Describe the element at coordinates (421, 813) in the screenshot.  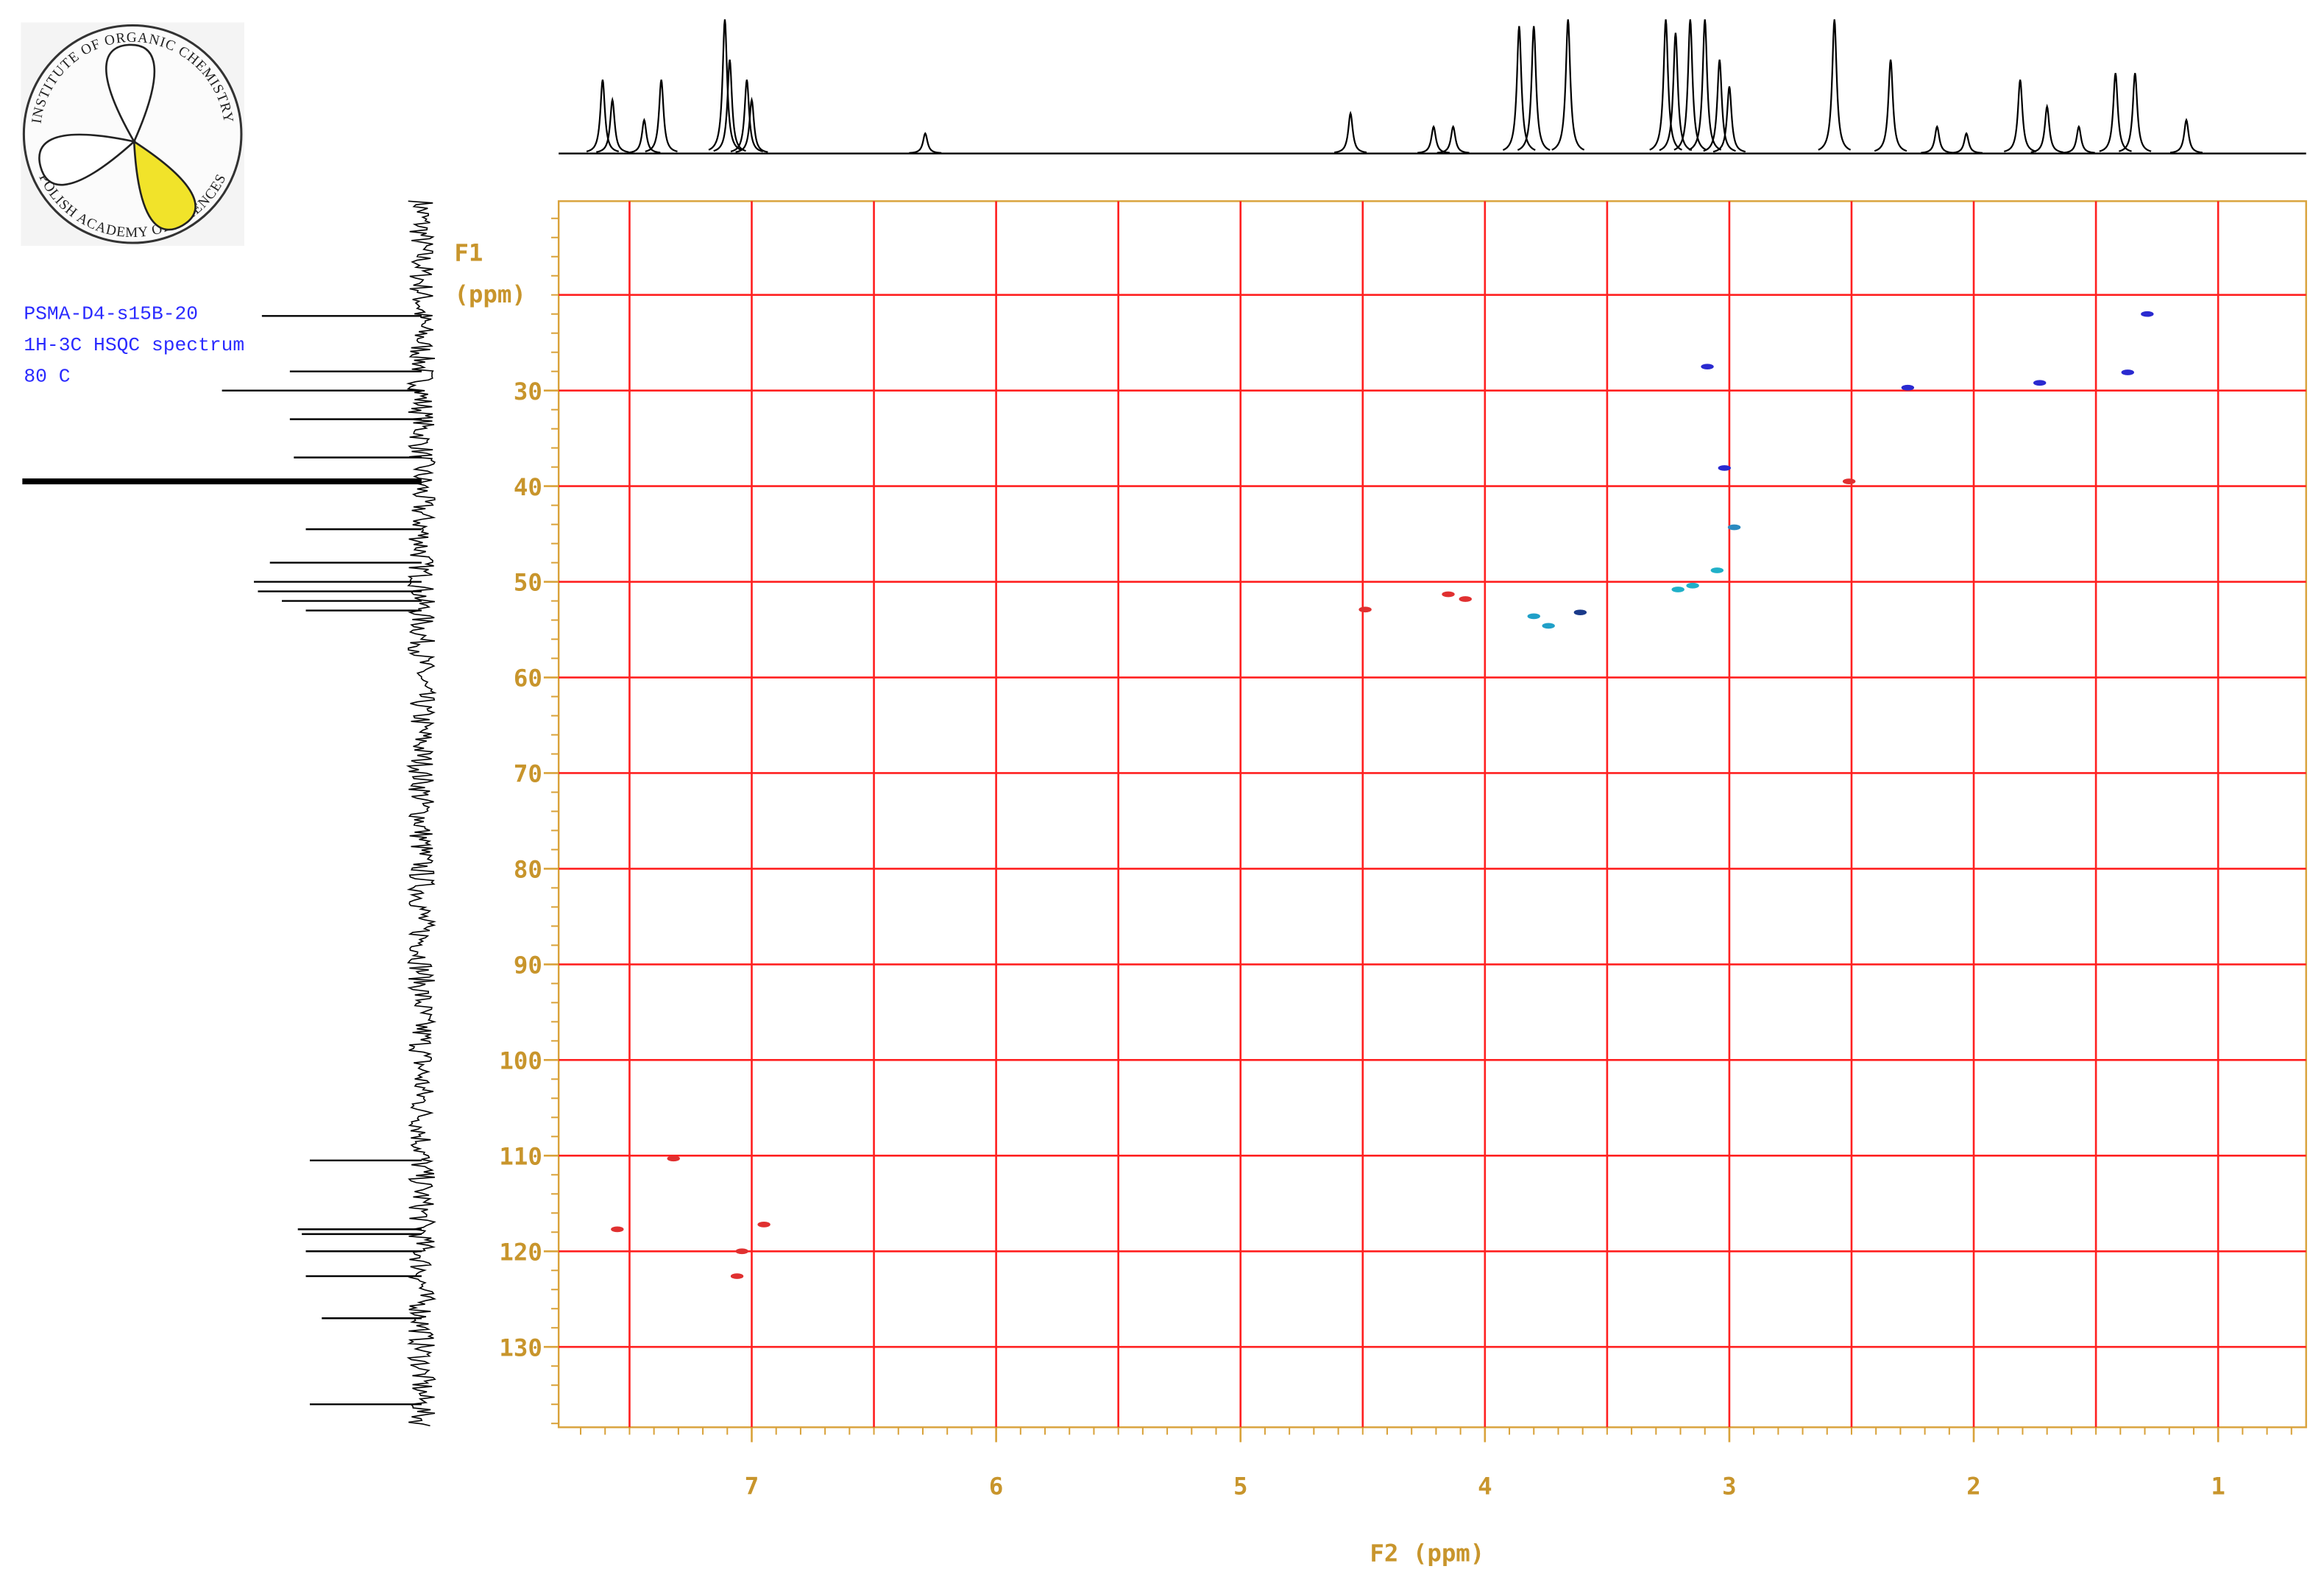
I see `f1-projection-noise` at that location.